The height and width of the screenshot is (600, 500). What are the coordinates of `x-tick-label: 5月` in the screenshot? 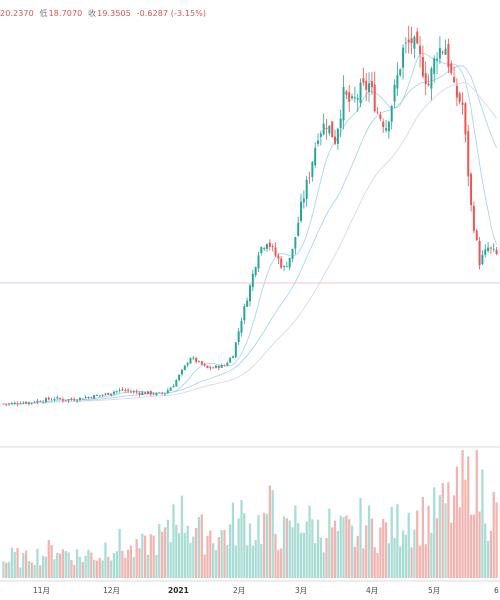 It's located at (434, 590).